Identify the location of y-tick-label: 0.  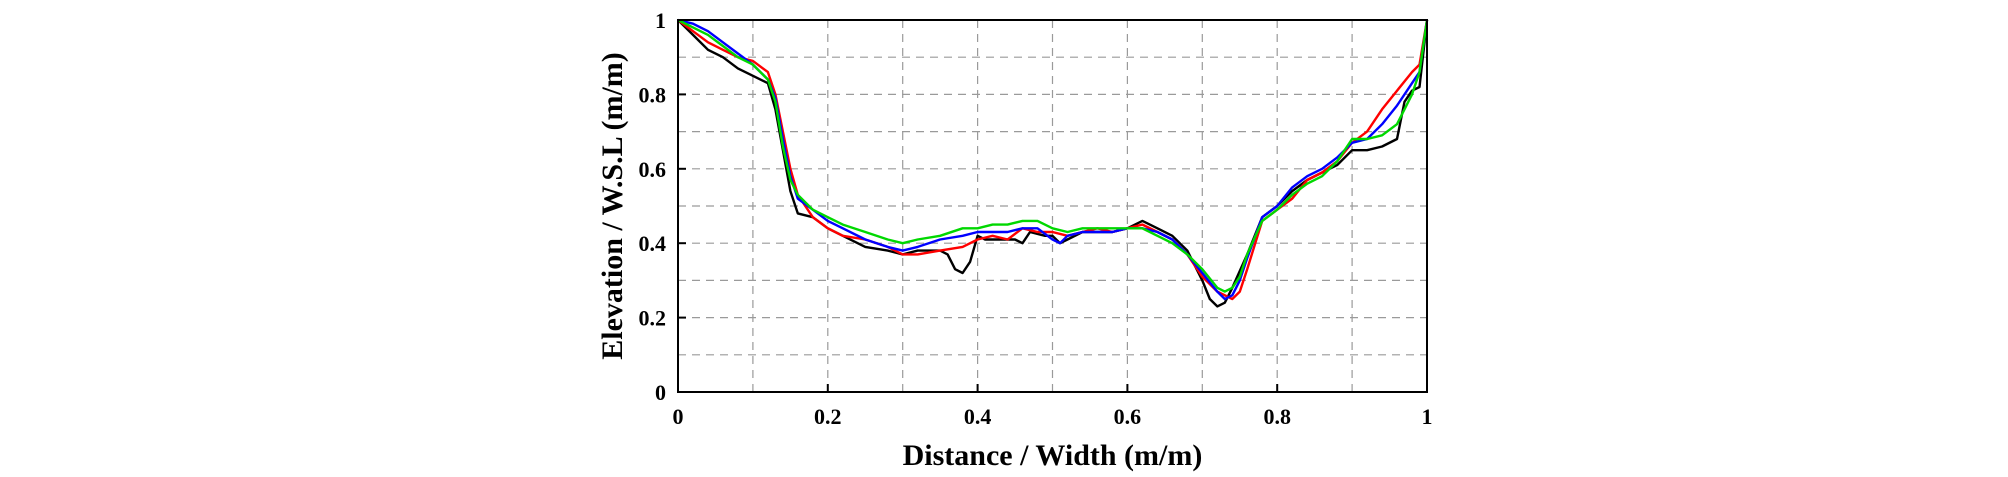
(660, 392).